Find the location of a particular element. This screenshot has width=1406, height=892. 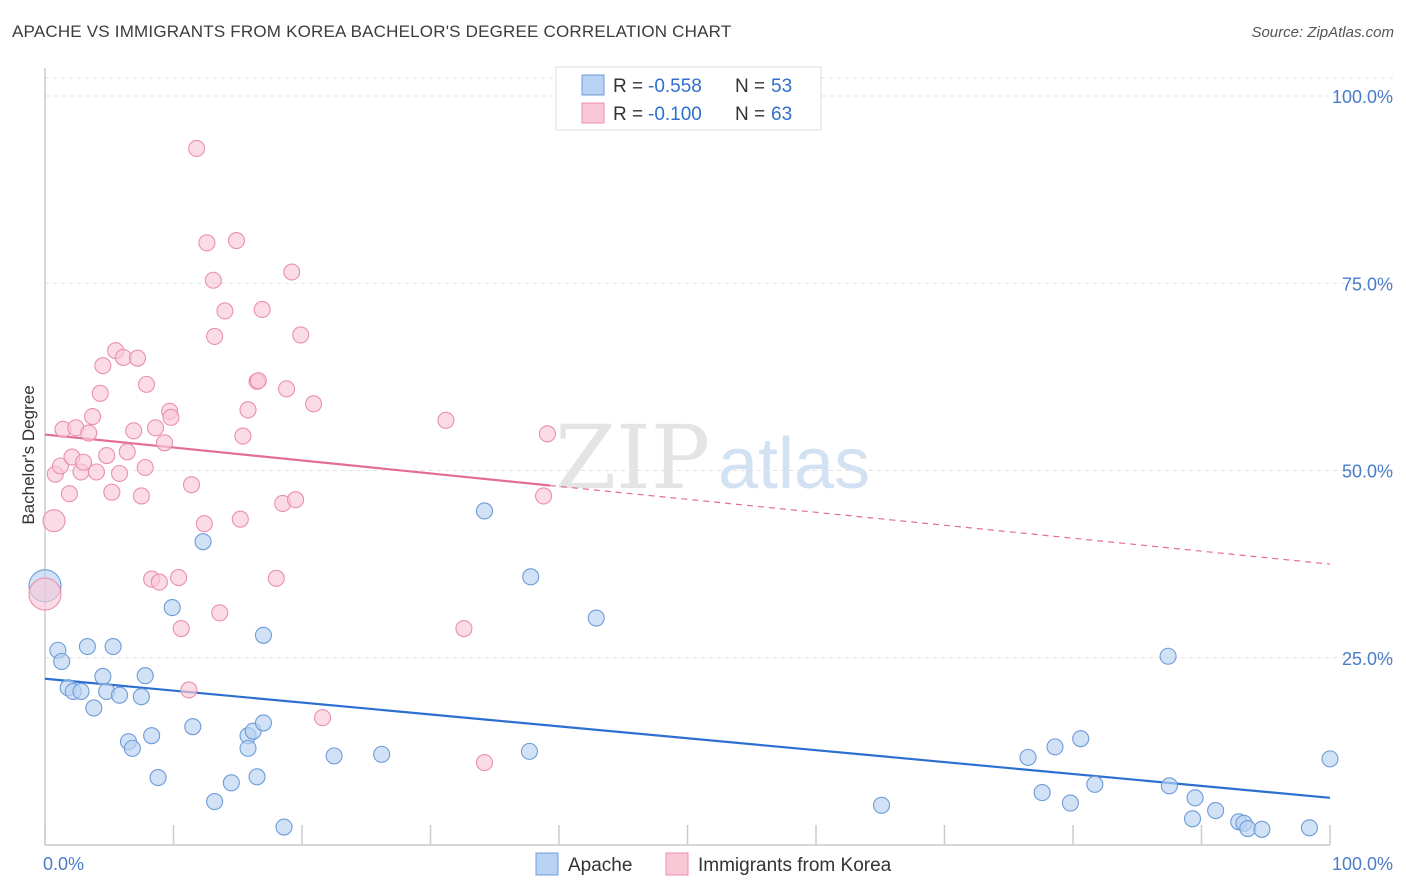

legend-n-label-korea: N = is located at coordinates (750, 114).